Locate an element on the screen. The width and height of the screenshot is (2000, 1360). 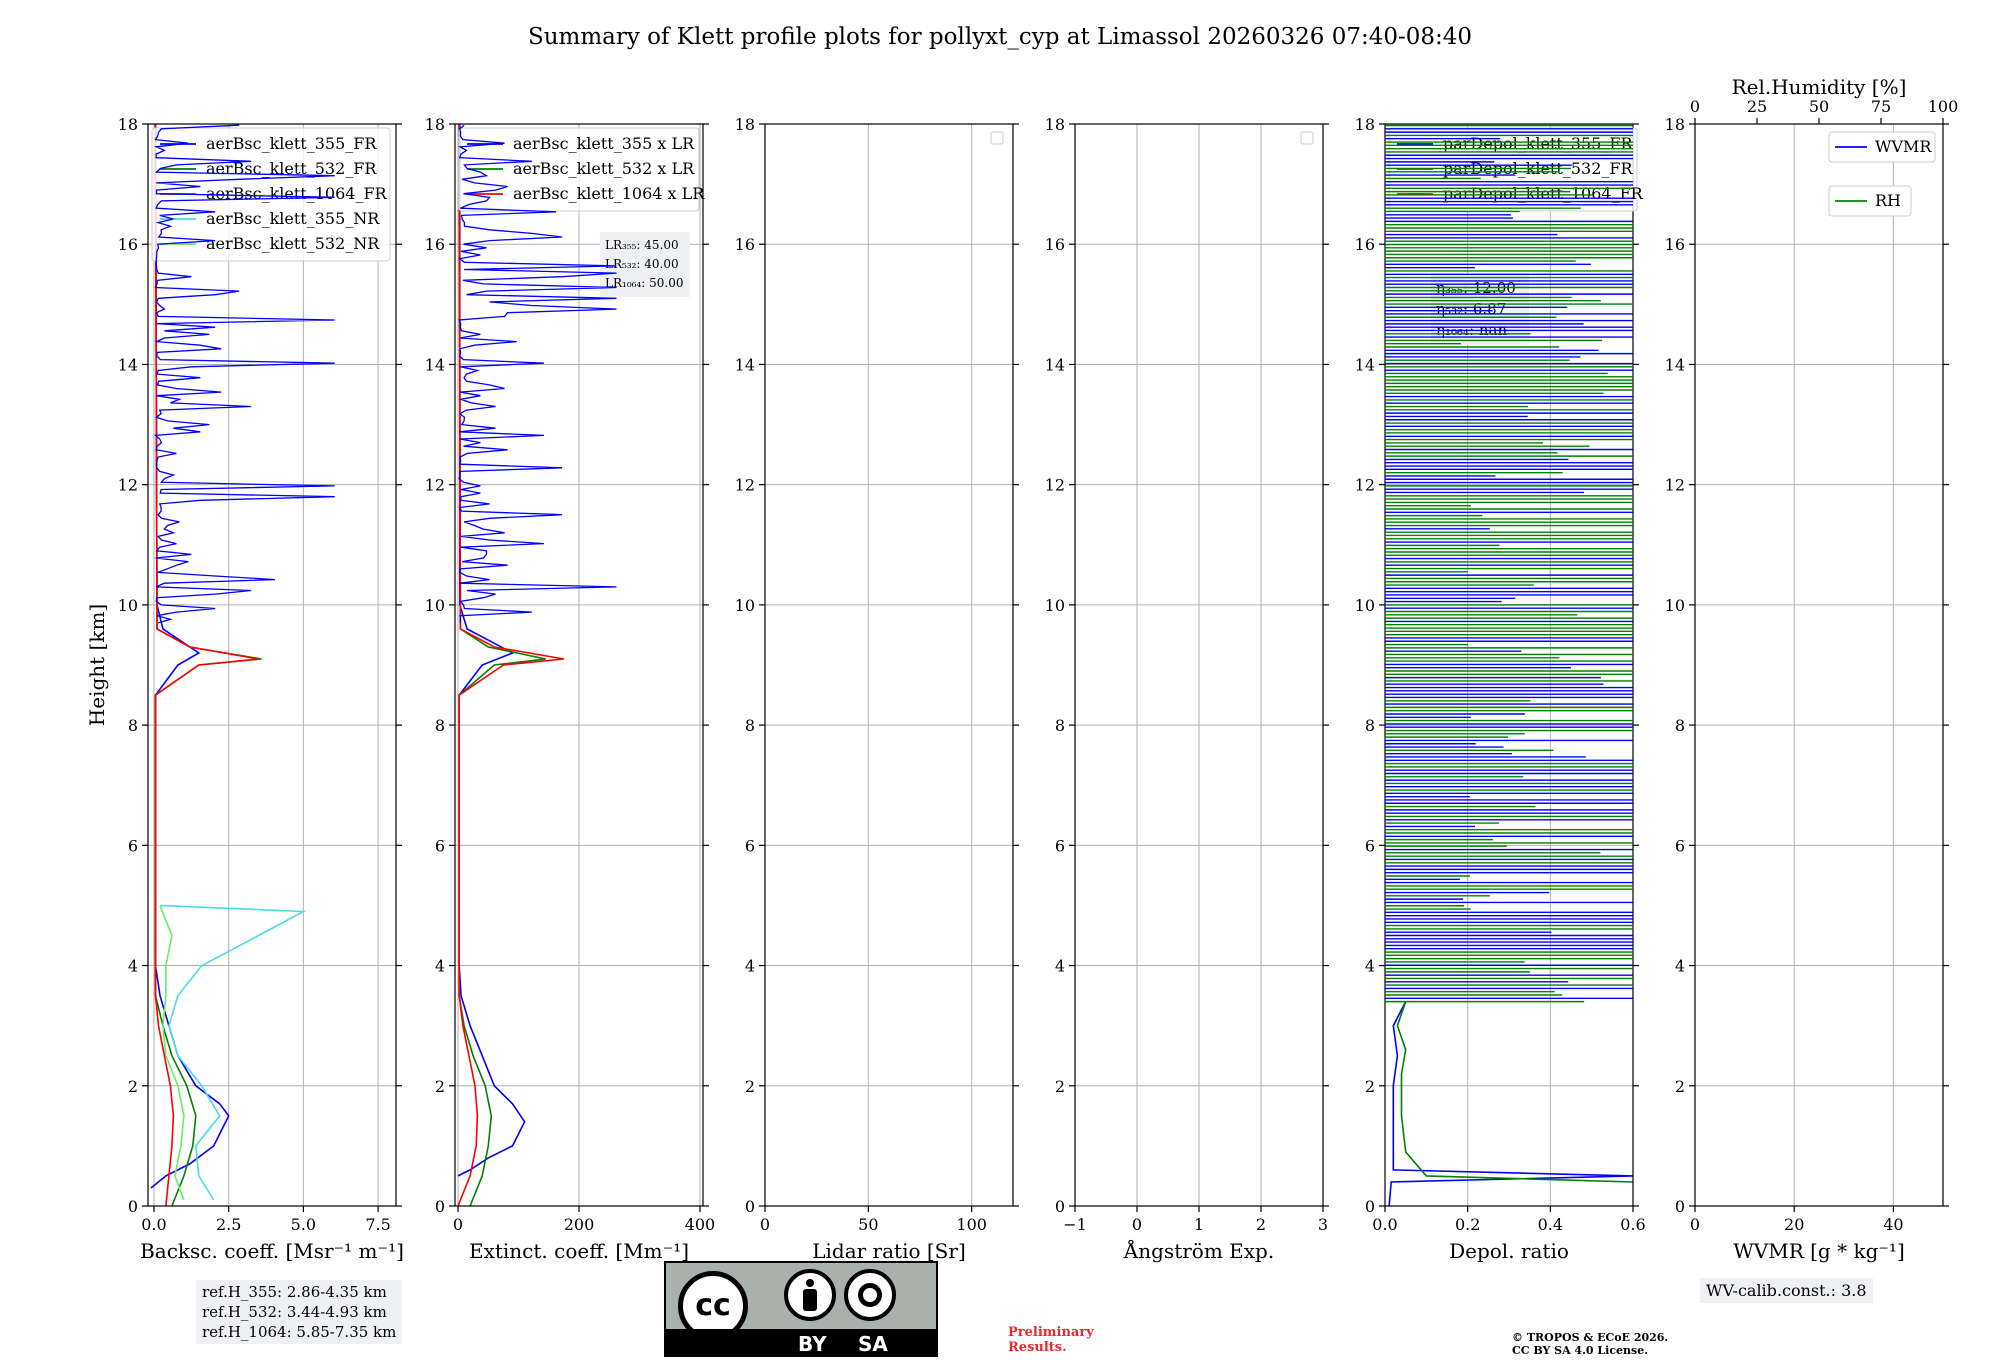
noise-series is located at coordinates (244, 374).